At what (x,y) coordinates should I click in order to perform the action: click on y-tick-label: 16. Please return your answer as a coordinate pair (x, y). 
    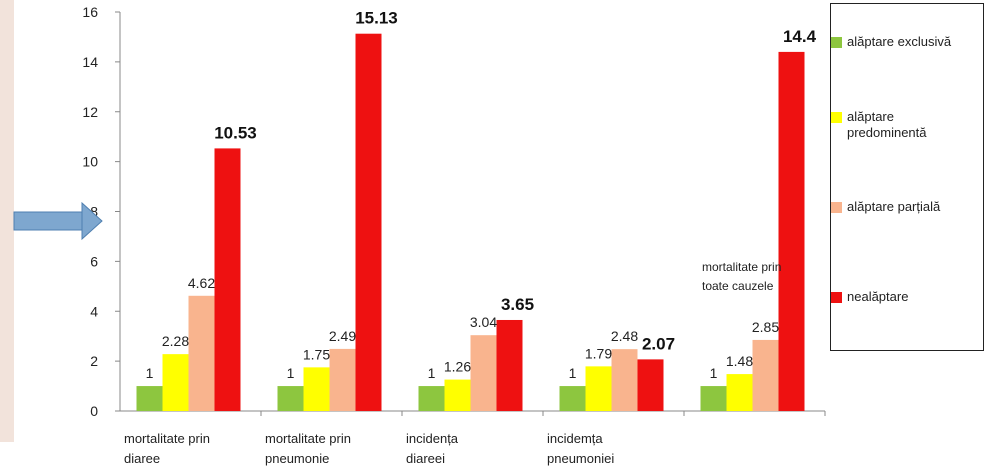
    Looking at the image, I should click on (90, 12).